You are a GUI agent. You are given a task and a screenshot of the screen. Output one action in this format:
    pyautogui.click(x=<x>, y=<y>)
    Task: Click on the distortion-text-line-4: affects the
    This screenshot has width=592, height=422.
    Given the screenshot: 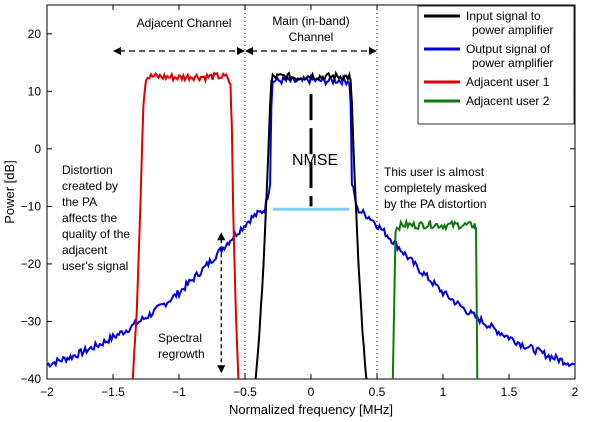 What is the action you would take?
    pyautogui.click(x=89, y=218)
    